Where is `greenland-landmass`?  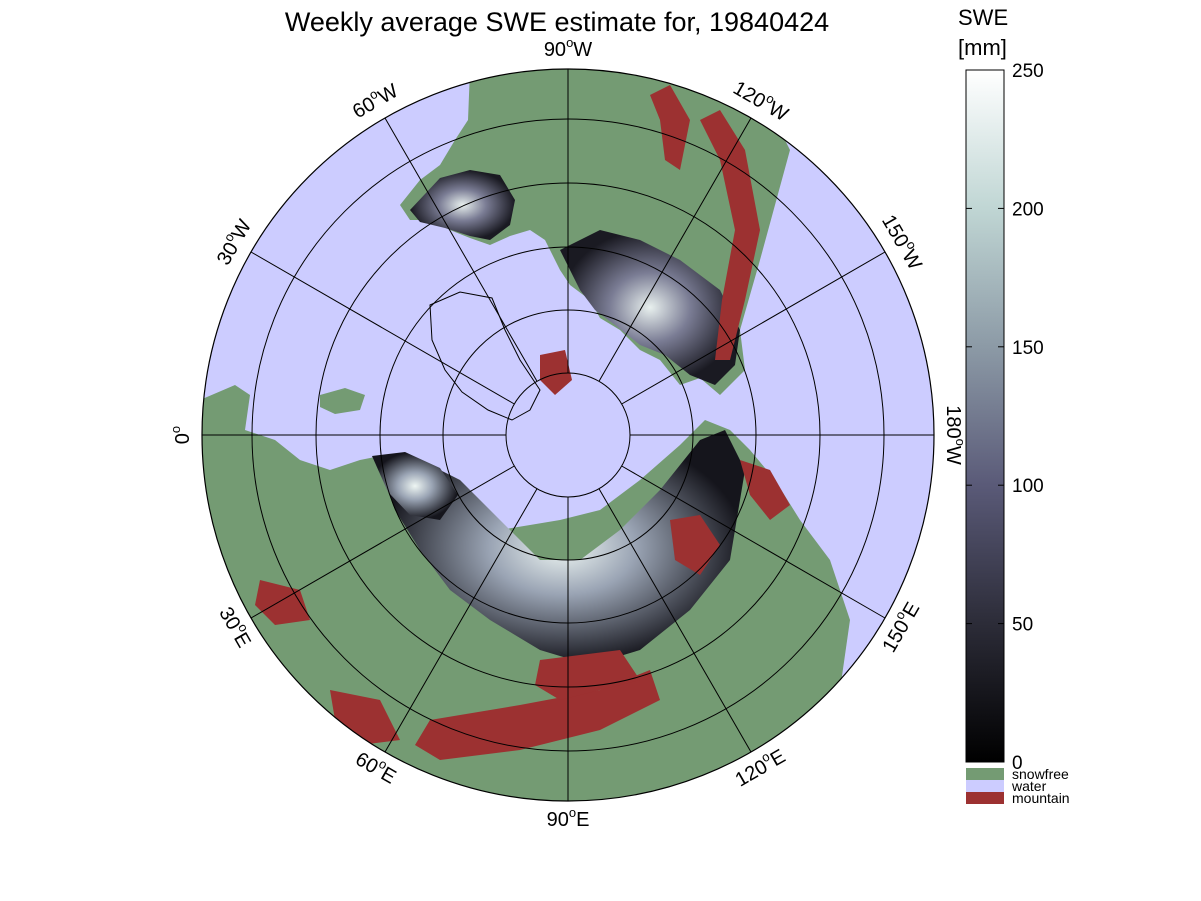 greenland-landmass is located at coordinates (485, 356).